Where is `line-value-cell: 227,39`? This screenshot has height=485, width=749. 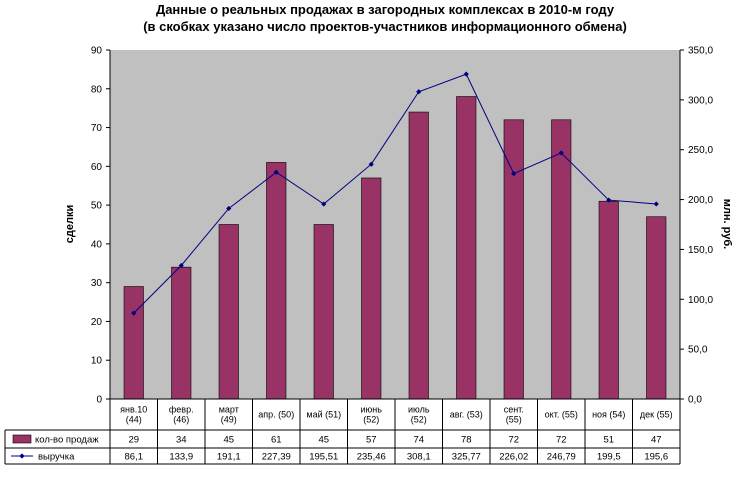 line-value-cell: 227,39 is located at coordinates (276, 457).